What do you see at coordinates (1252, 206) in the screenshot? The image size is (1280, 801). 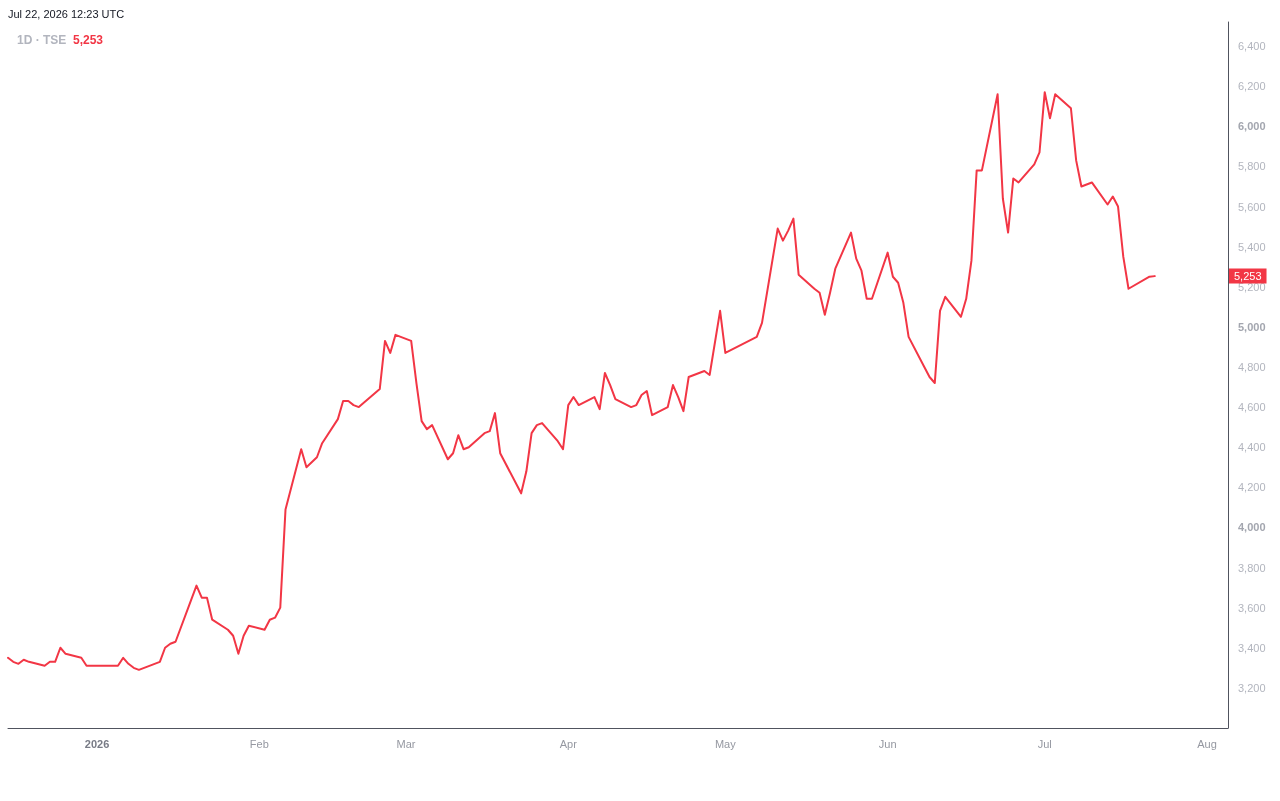 I see `y-tick-label: 5,600` at bounding box center [1252, 206].